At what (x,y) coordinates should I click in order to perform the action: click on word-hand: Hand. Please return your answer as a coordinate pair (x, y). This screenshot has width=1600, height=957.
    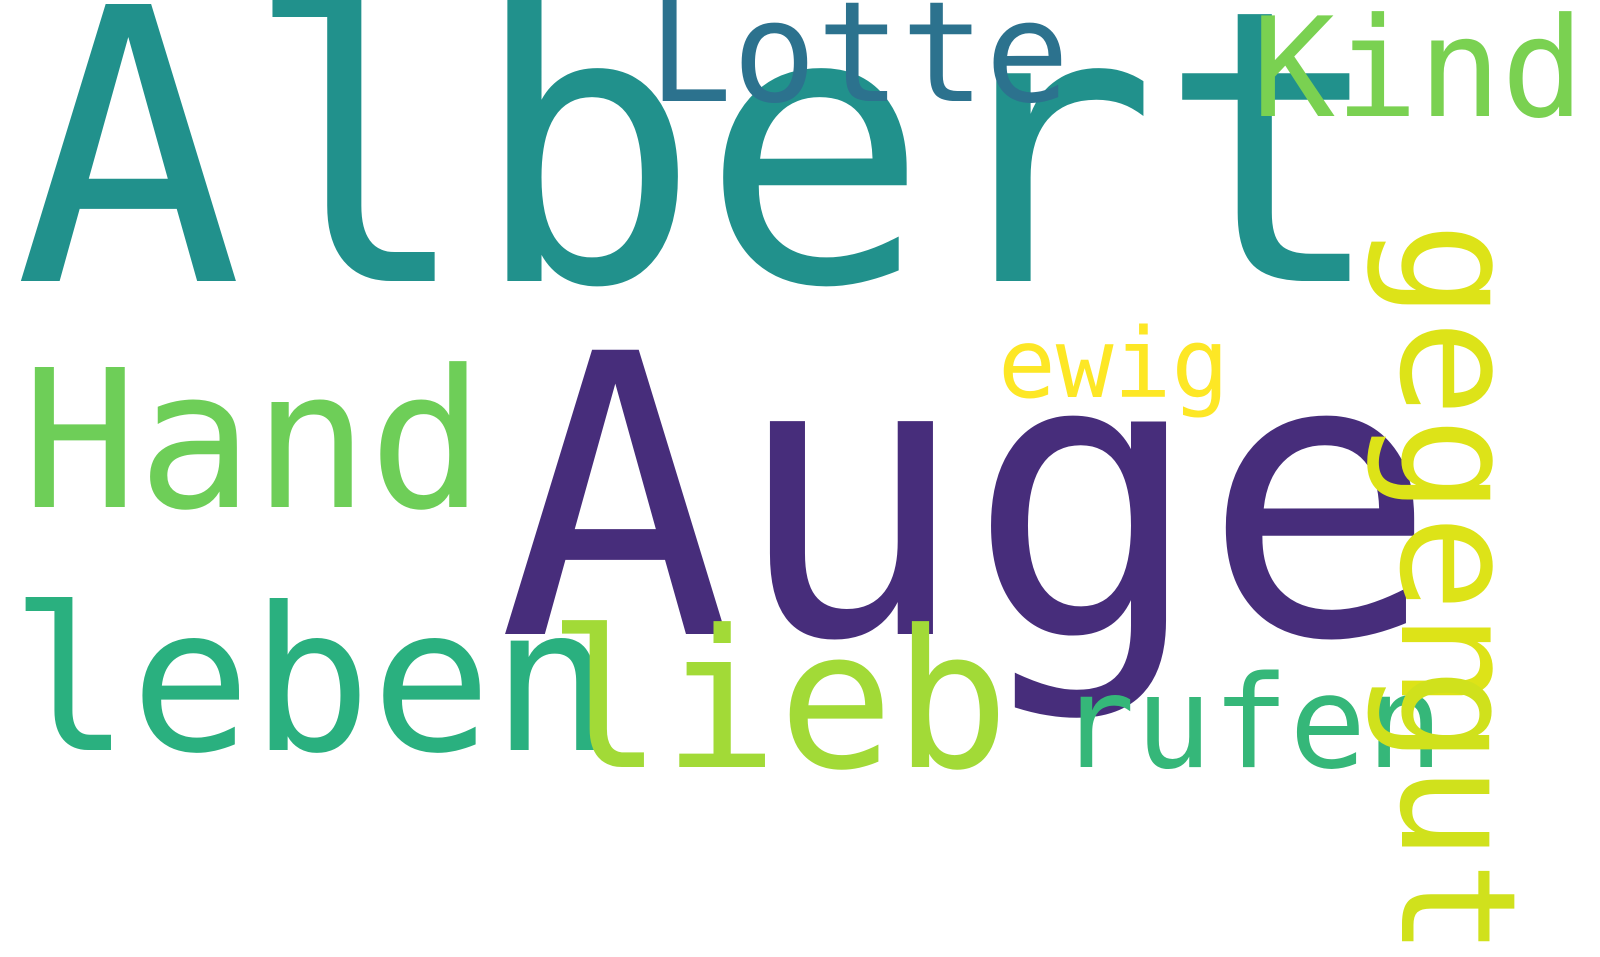
    Looking at the image, I should click on (253, 441).